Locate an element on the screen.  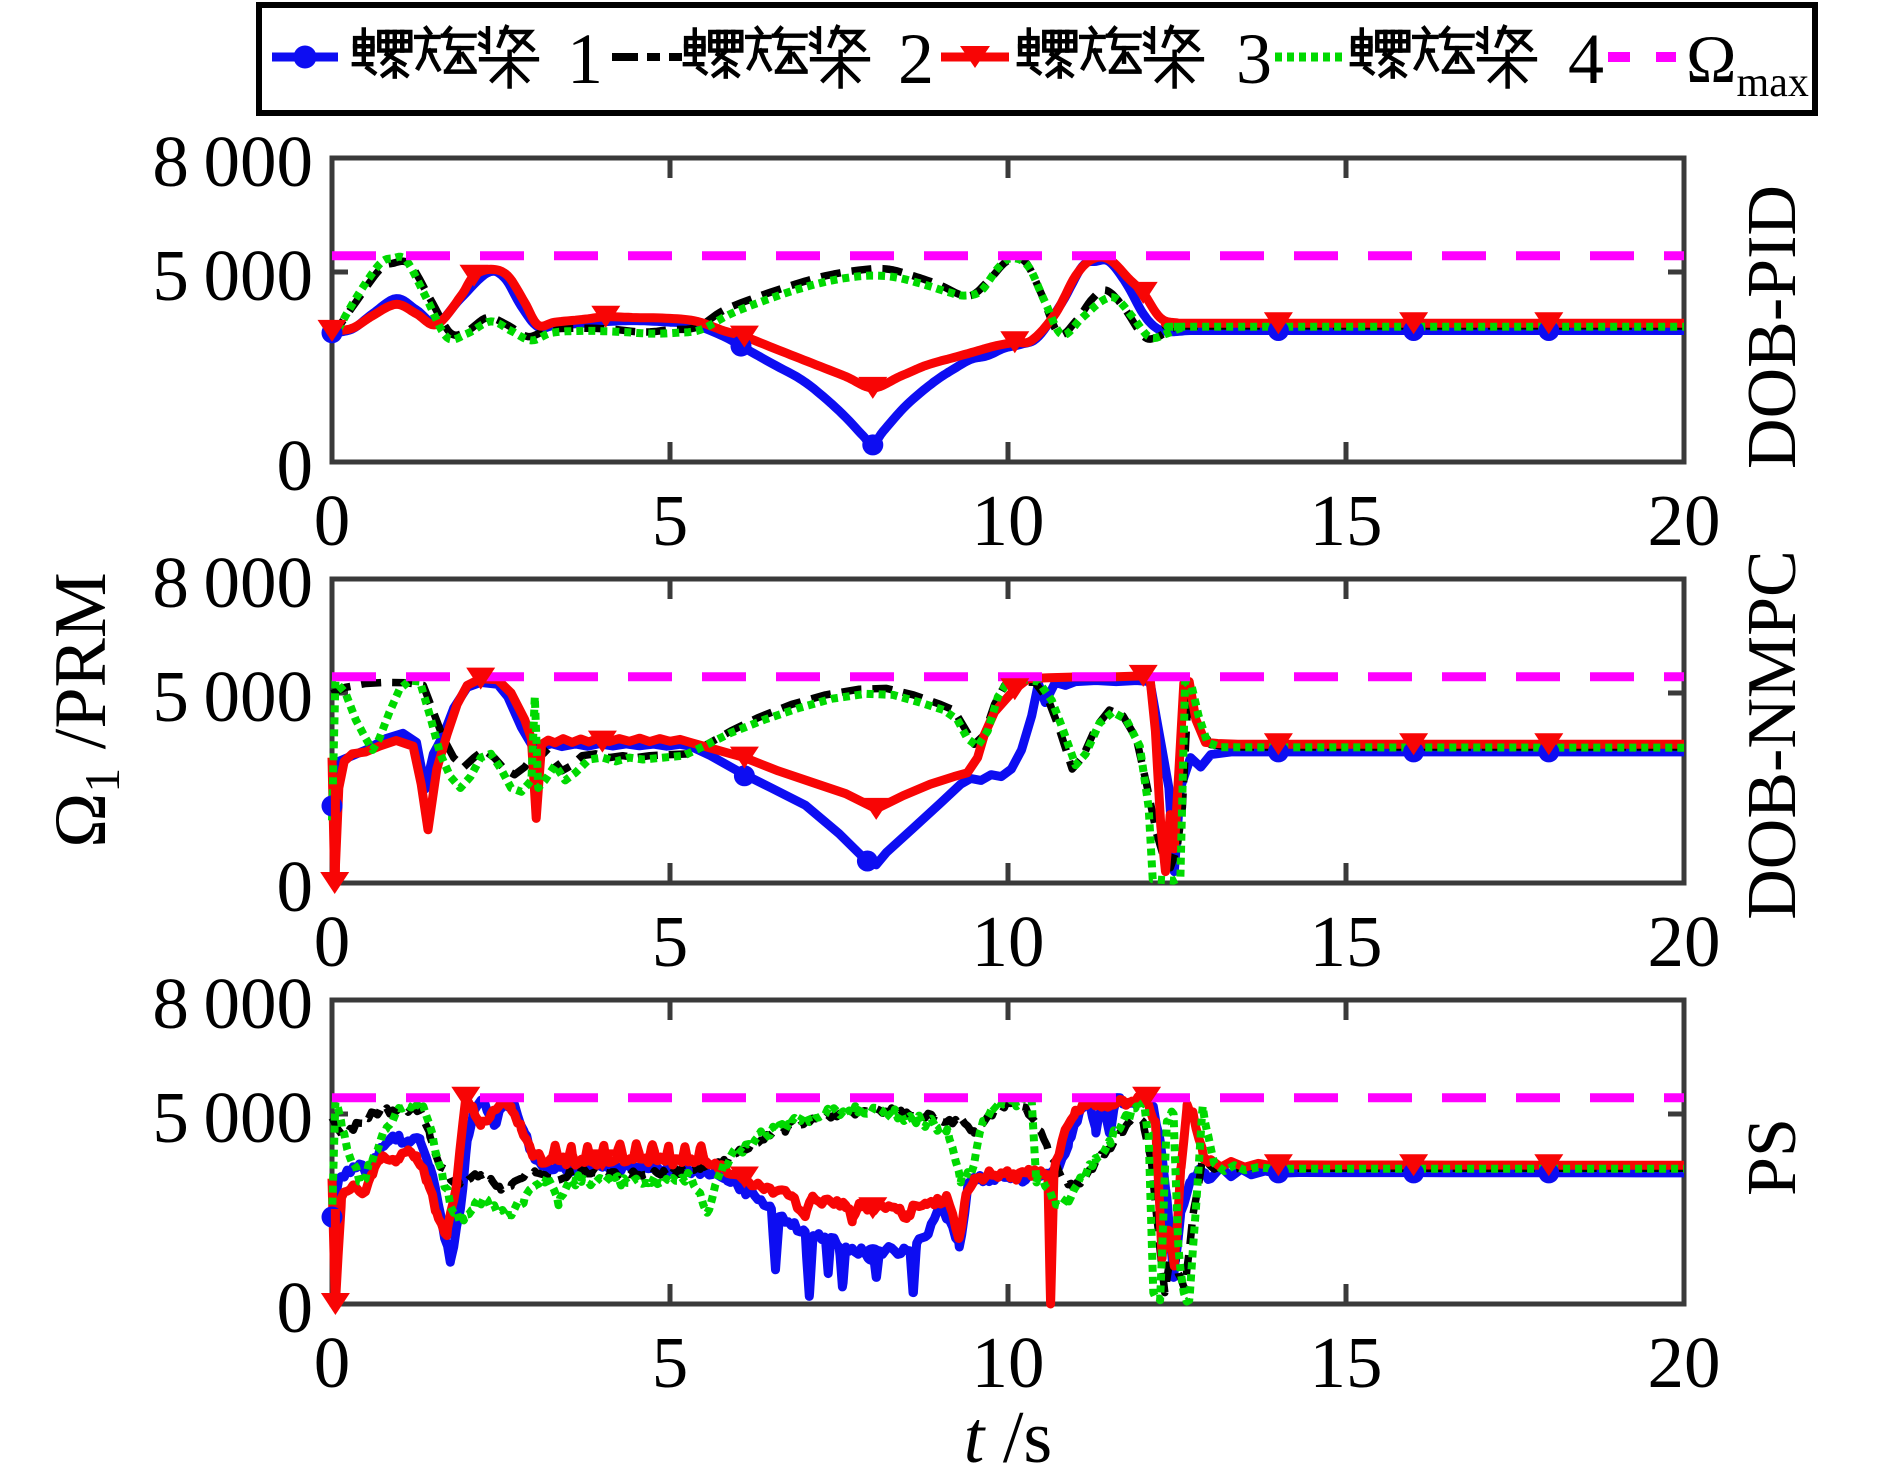
svg-text: 2 is located at coordinates (916, 59).